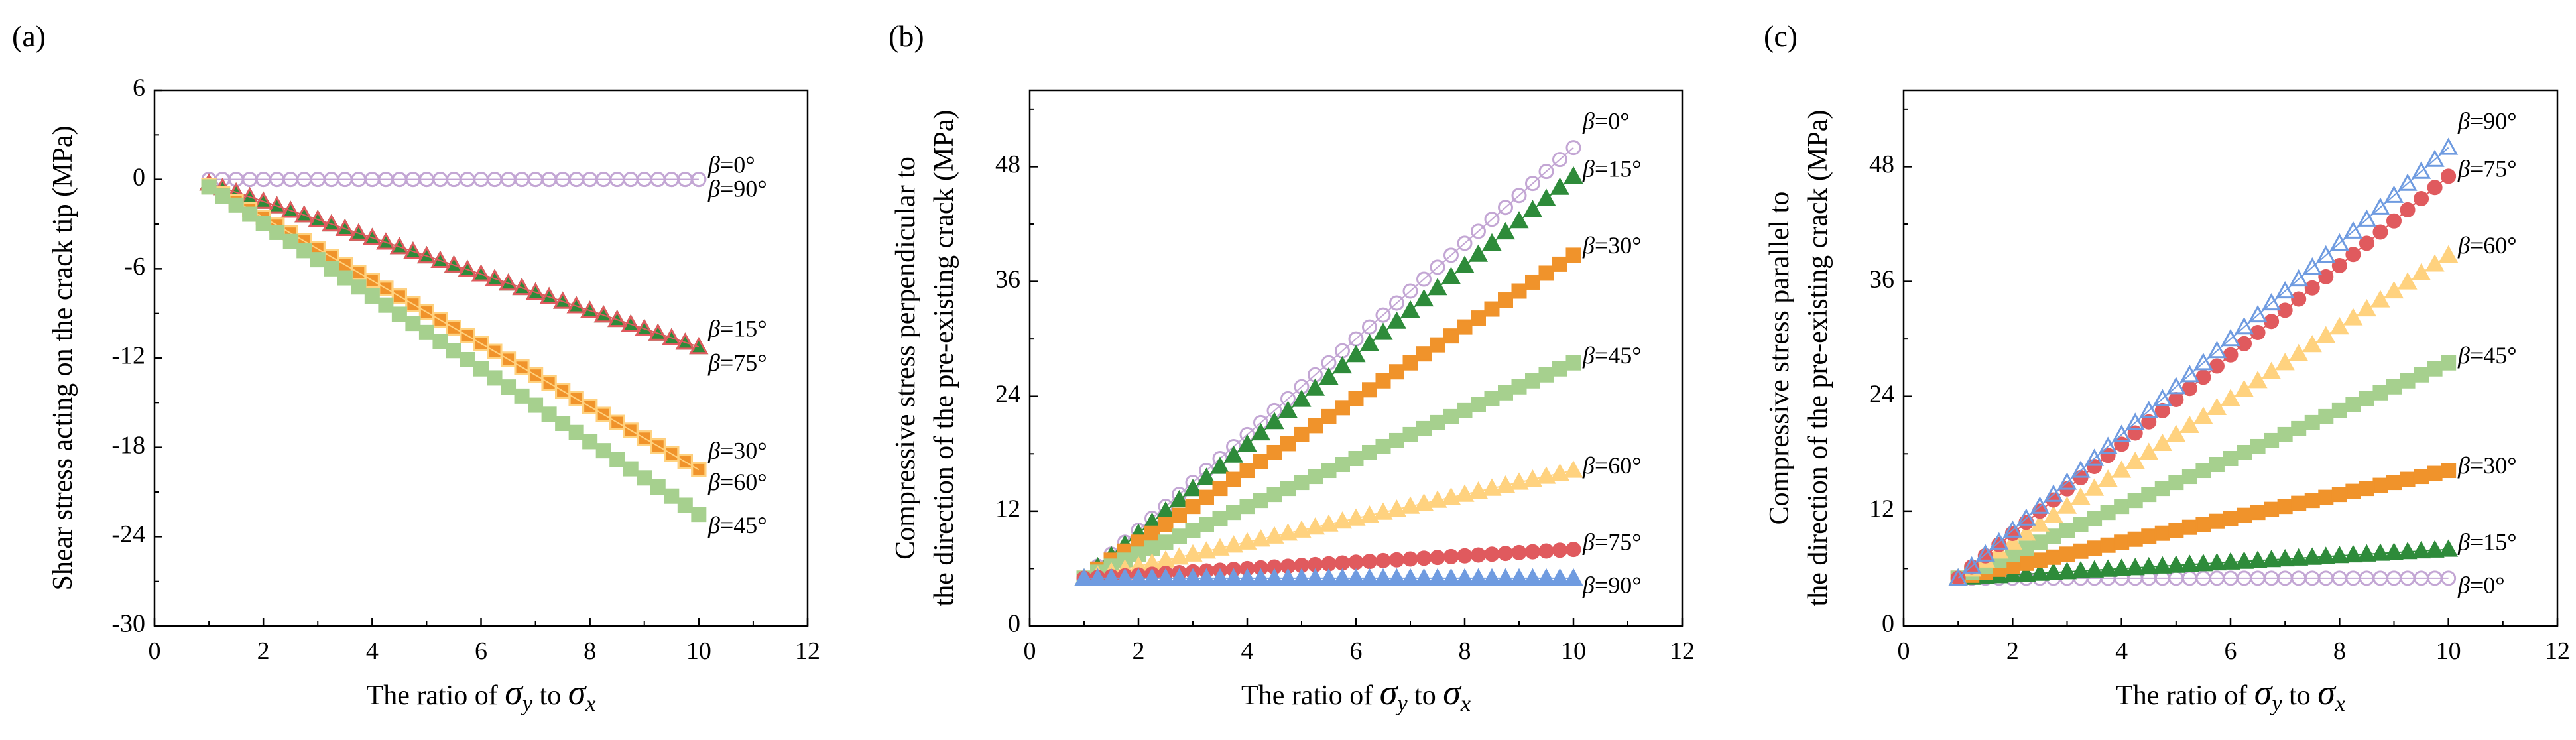 This screenshot has height=740, width=2576. I want to click on y-tick-label: -12, so click(128, 356).